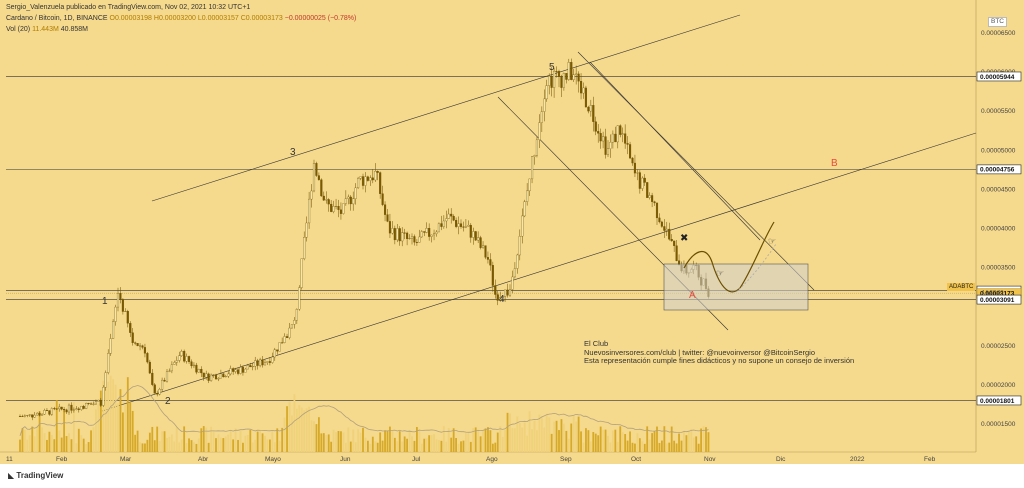 Image resolution: width=1024 pixels, height=488 pixels. I want to click on volume-line: Vol (20) 11.443M 40.858M, so click(47, 29).